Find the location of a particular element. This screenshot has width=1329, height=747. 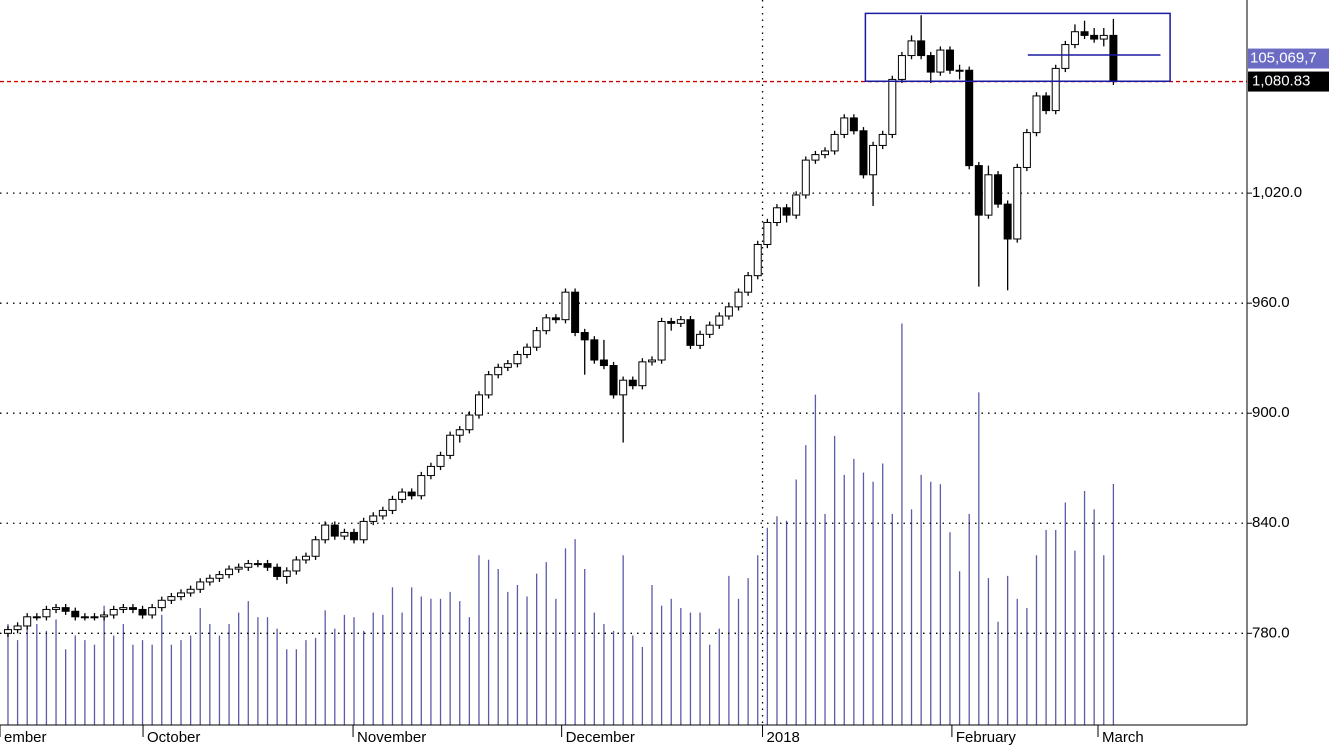

x-tick-label: ember is located at coordinates (25, 737).